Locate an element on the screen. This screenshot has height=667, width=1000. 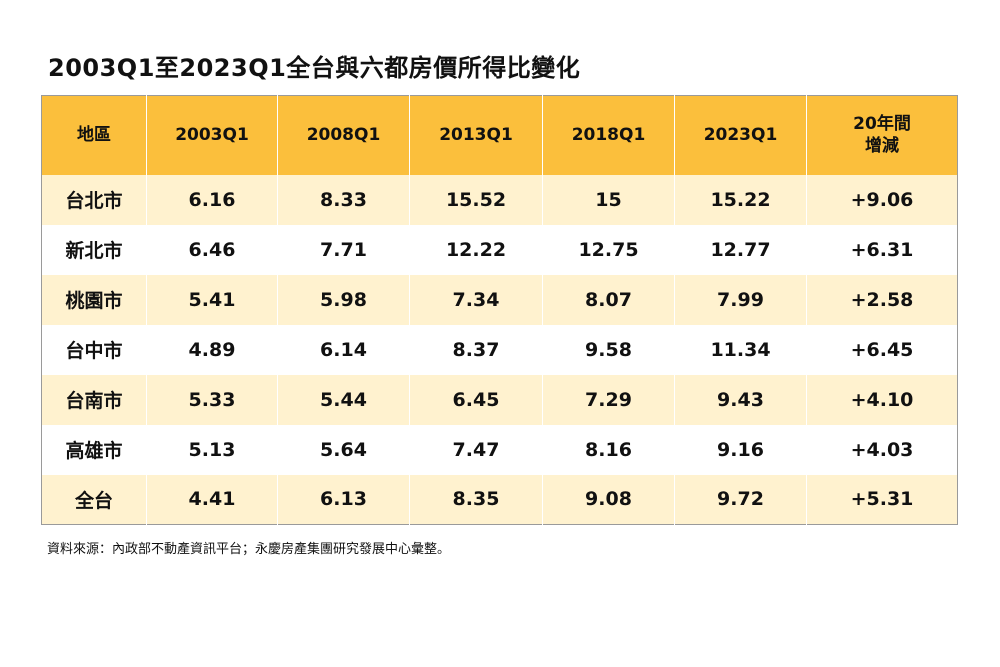
column-header-label: 2023Q1 is located at coordinates (740, 135).